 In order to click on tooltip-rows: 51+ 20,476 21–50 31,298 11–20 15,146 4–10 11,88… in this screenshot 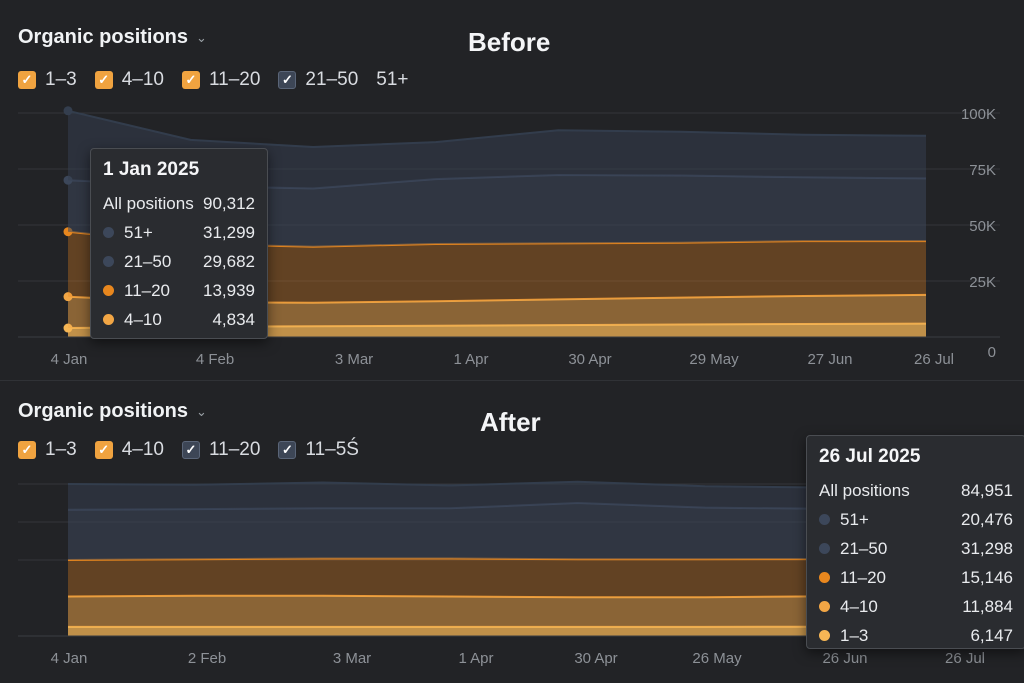, I will do `click(916, 577)`.